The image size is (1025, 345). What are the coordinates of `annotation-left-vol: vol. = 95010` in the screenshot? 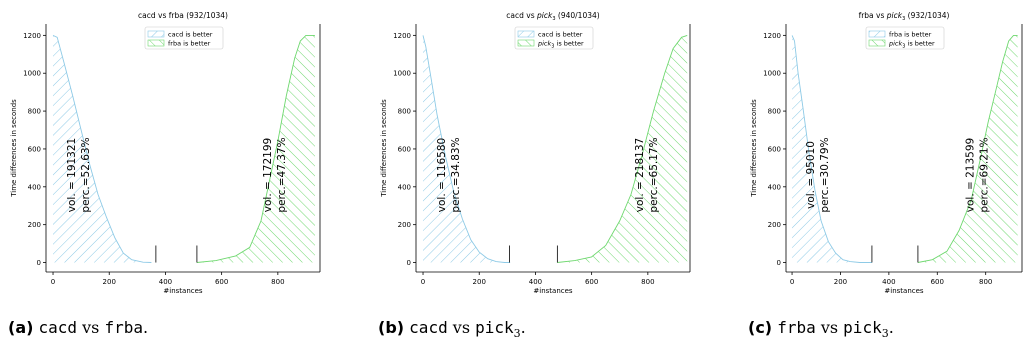 It's located at (811, 175).